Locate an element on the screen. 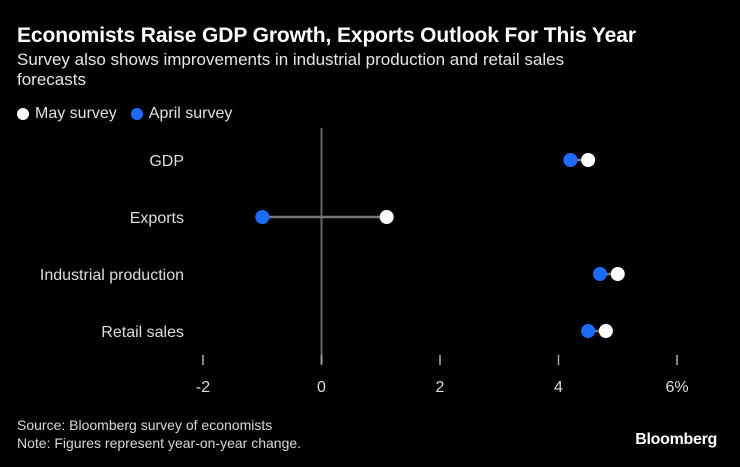 This screenshot has height=467, width=740. legend-dot-may is located at coordinates (23, 114).